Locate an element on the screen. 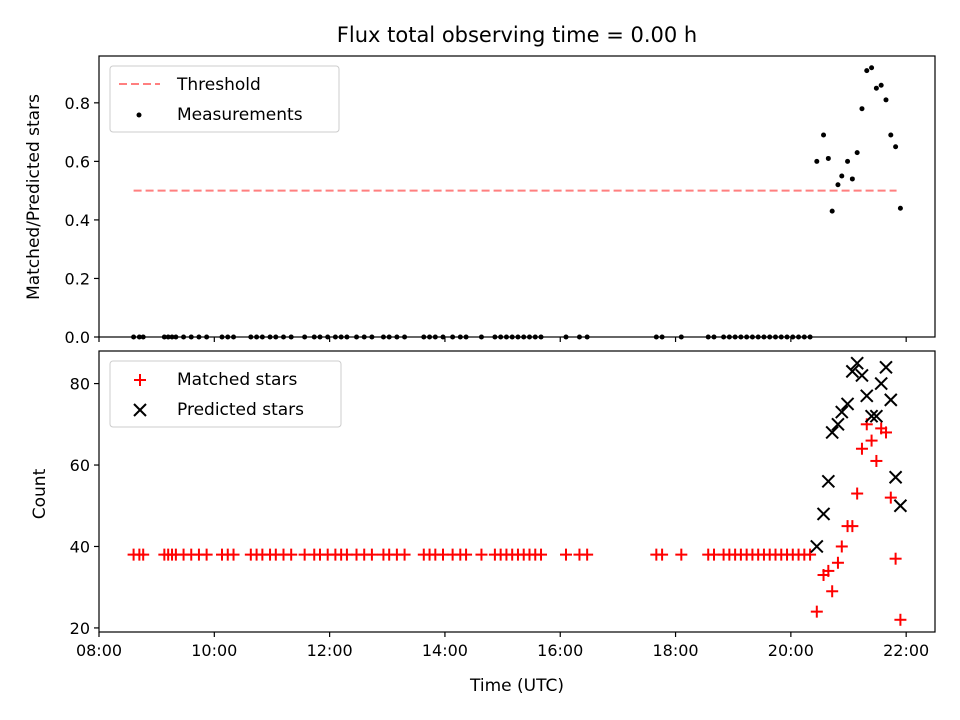 The height and width of the screenshot is (720, 960). bottom-legend-box is located at coordinates (225, 394).